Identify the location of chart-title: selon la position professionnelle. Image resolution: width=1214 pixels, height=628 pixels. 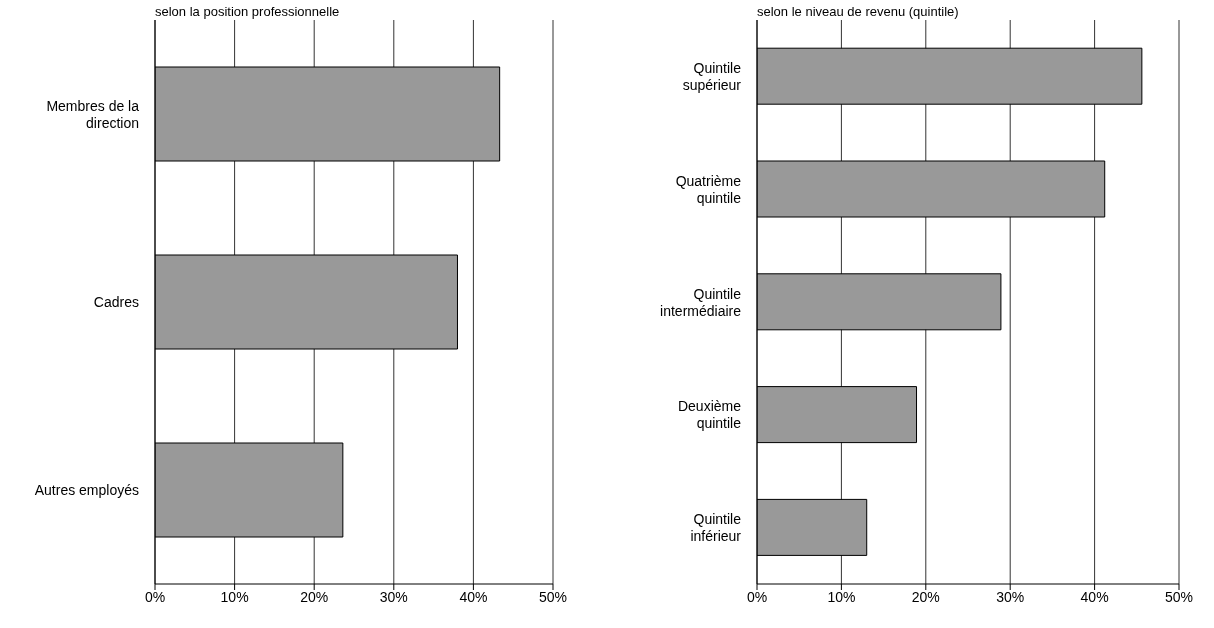
(247, 11).